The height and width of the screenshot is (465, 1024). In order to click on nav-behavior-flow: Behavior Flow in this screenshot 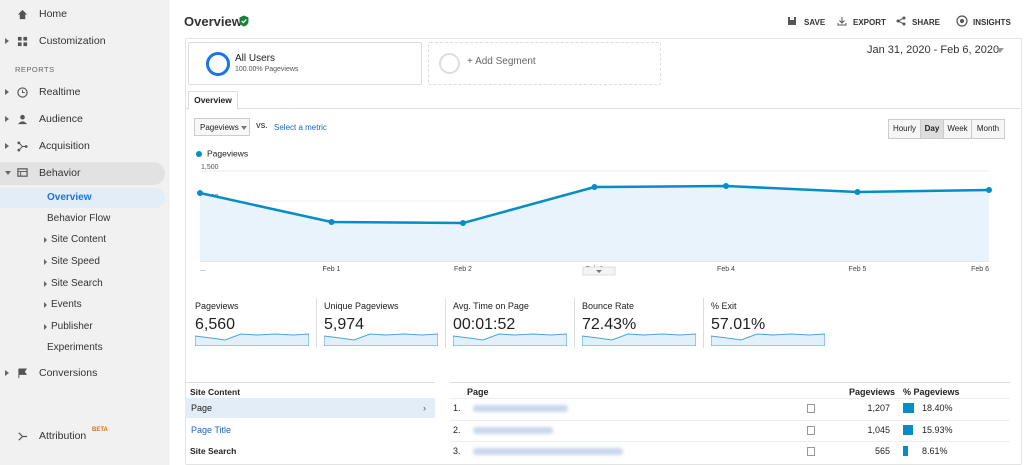, I will do `click(82, 219)`.